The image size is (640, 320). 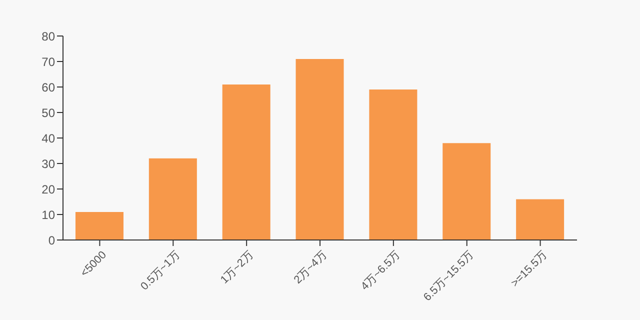 I want to click on x-tick-label: 2万~4万, so click(x=311, y=267).